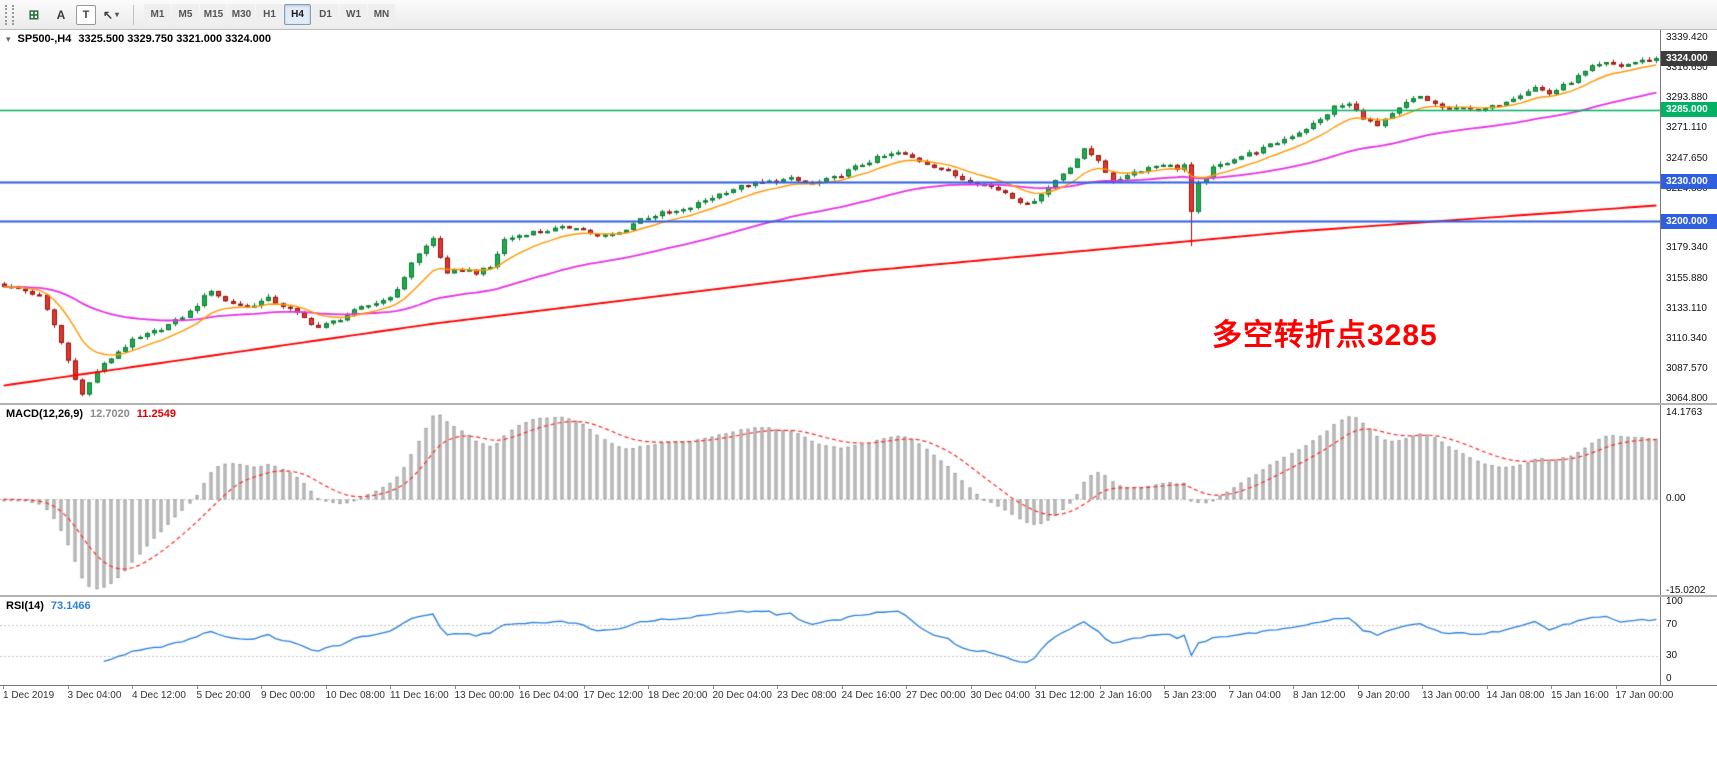 This screenshot has width=1717, height=775. Describe the element at coordinates (1319, 695) in the screenshot. I see `time-axis-label: 8 Jan 12:00` at that location.